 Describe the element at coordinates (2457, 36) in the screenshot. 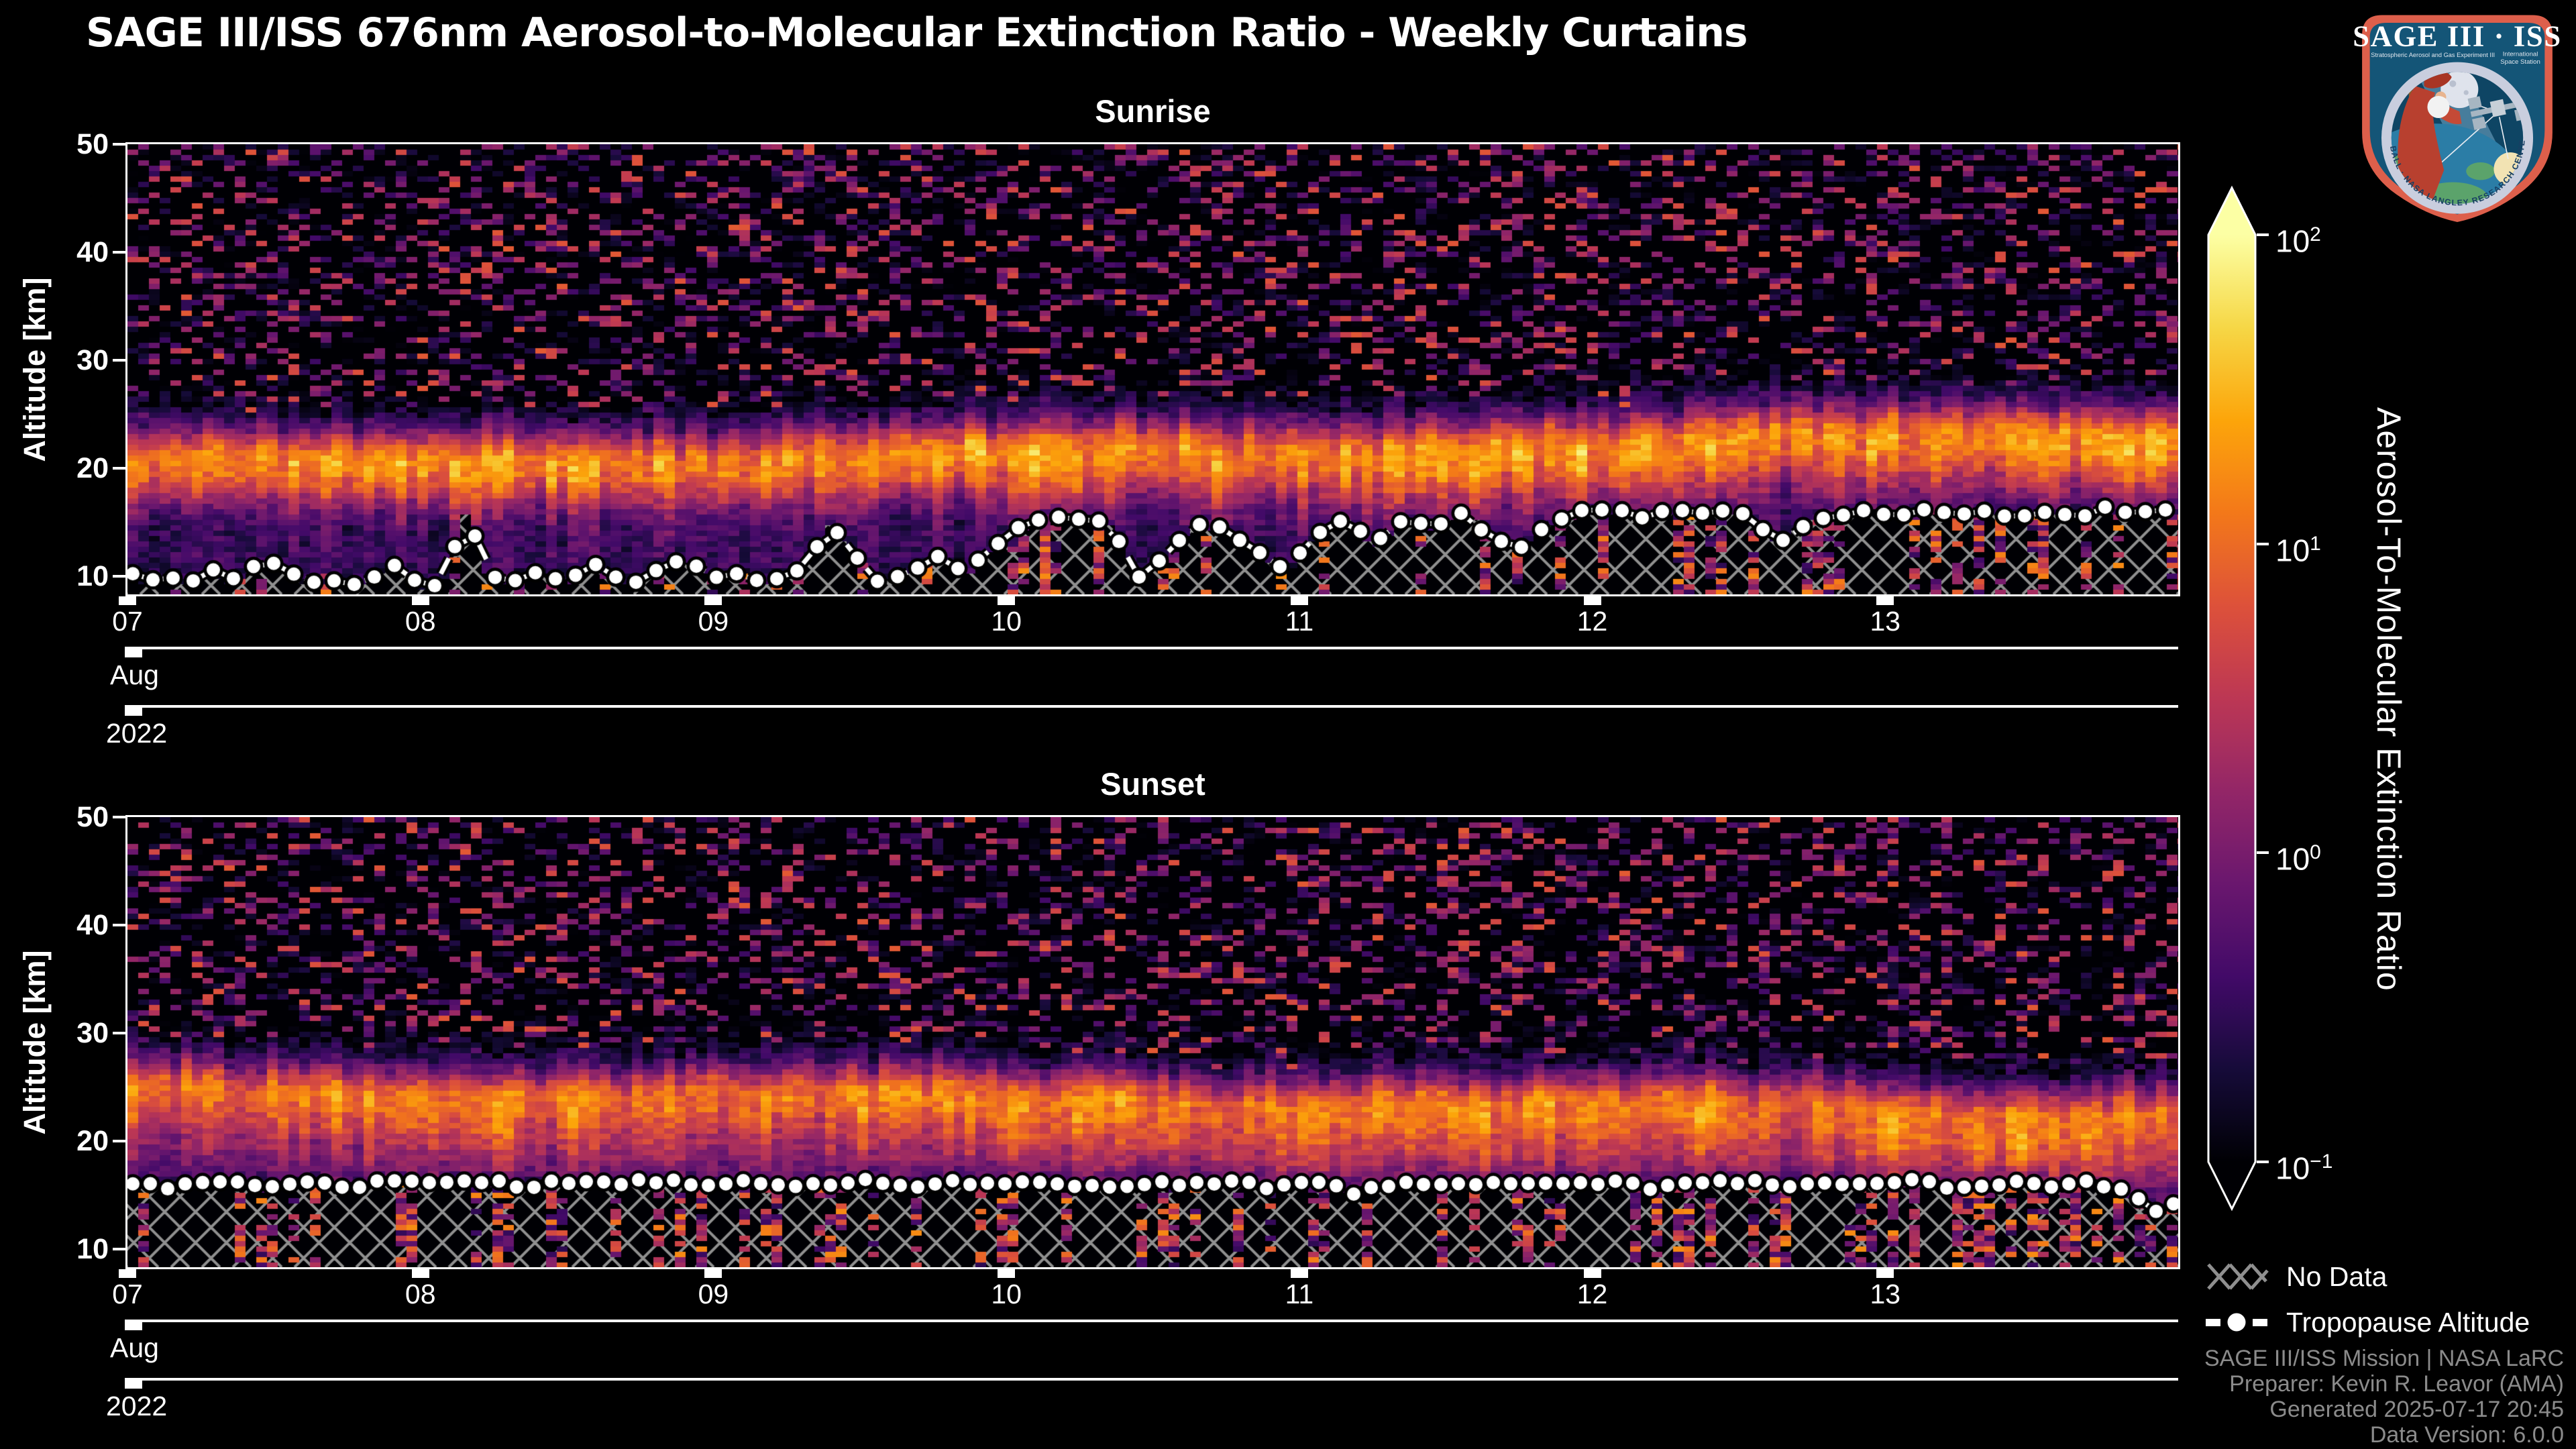

I see `logo-title: SAGE III · ISS` at that location.